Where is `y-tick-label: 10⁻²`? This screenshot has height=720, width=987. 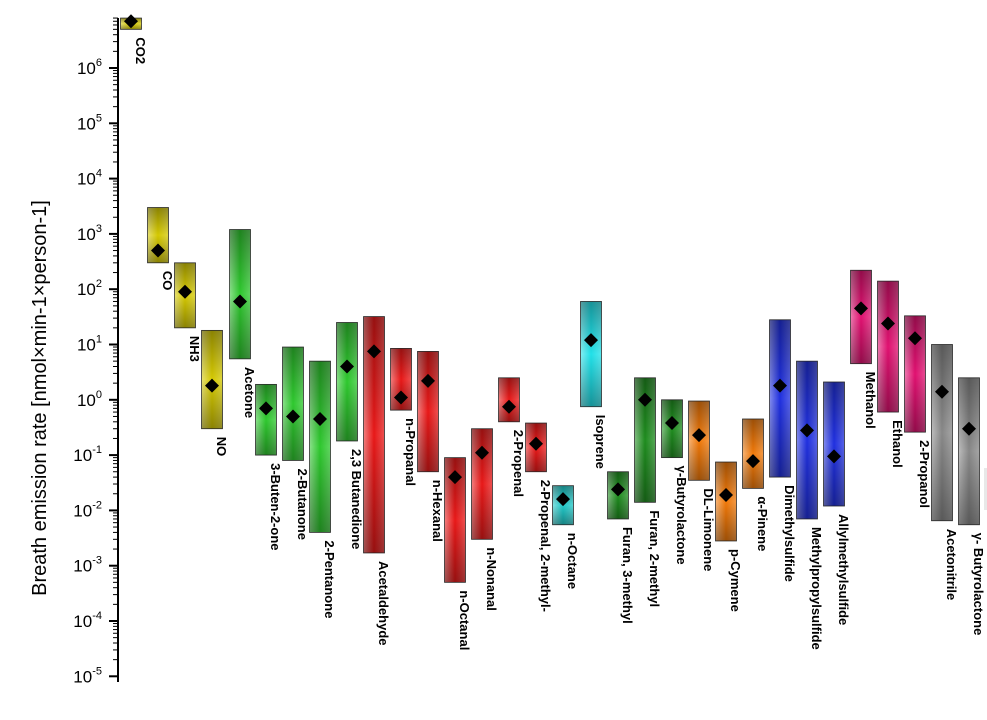
y-tick-label: 10⁻² is located at coordinates (87, 509).